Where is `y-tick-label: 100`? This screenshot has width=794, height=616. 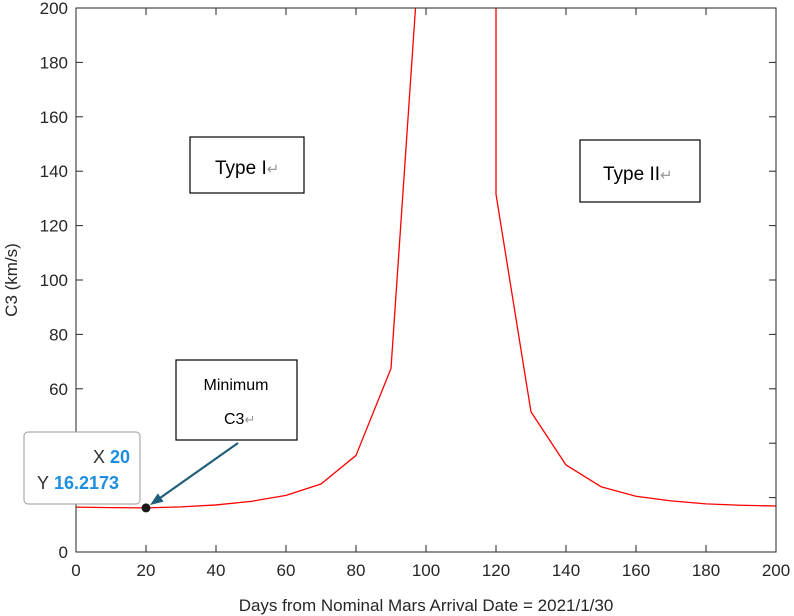
y-tick-label: 100 is located at coordinates (54, 280).